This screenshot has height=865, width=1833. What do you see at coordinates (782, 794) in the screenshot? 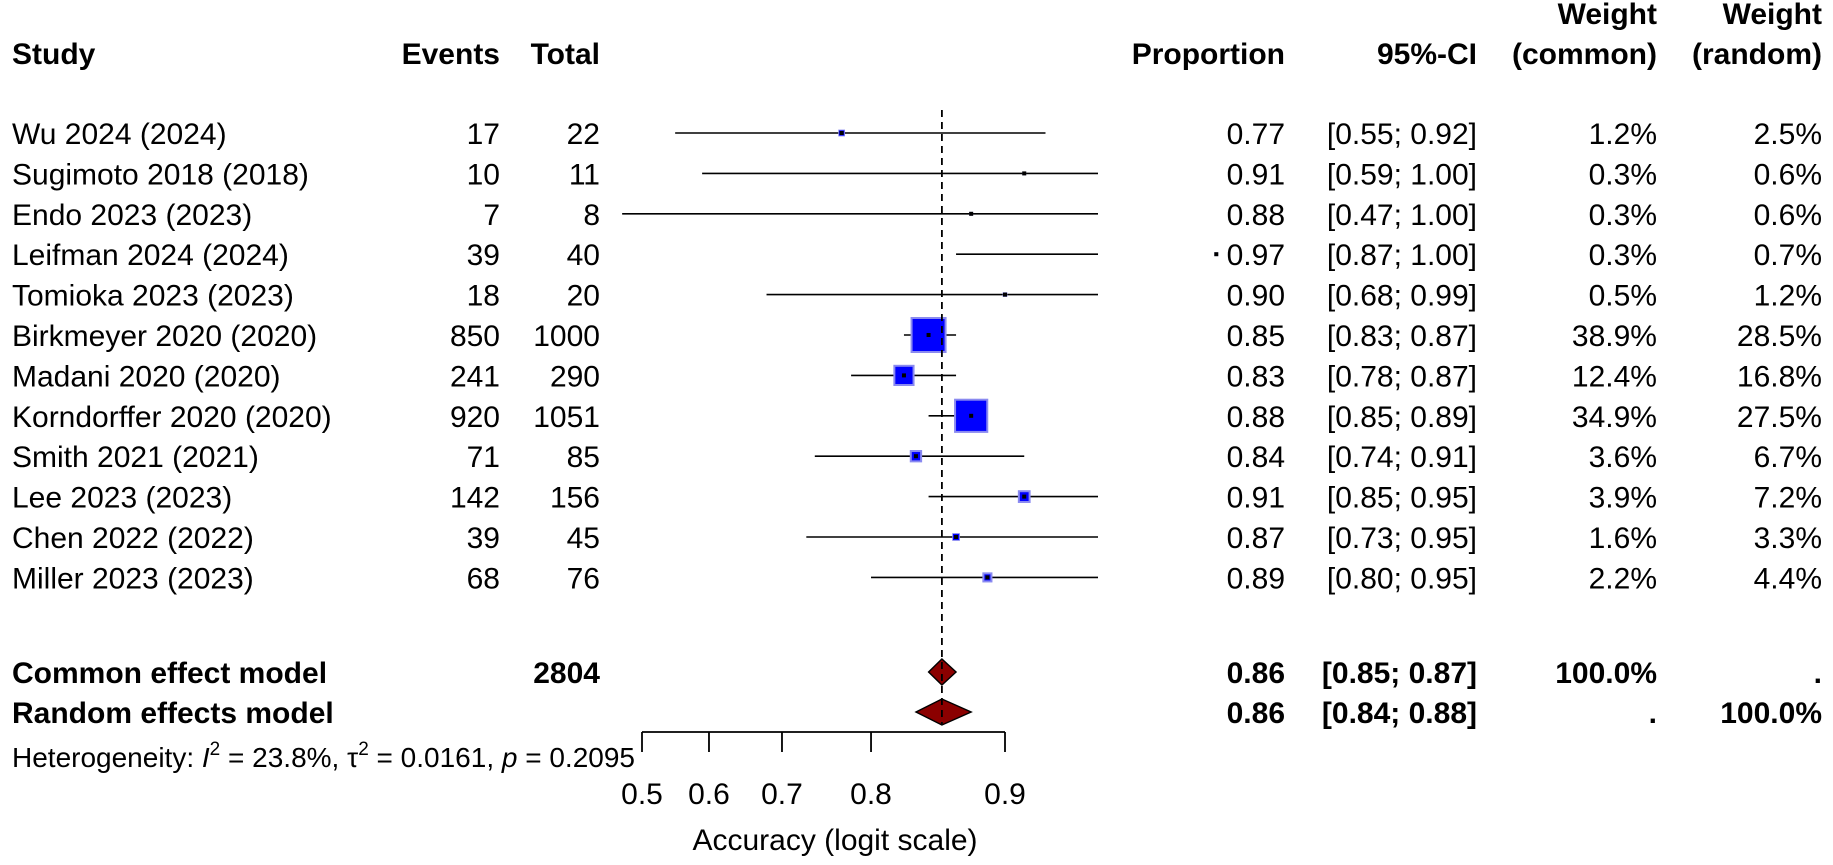
I see `x-tick-label: 0.7` at bounding box center [782, 794].